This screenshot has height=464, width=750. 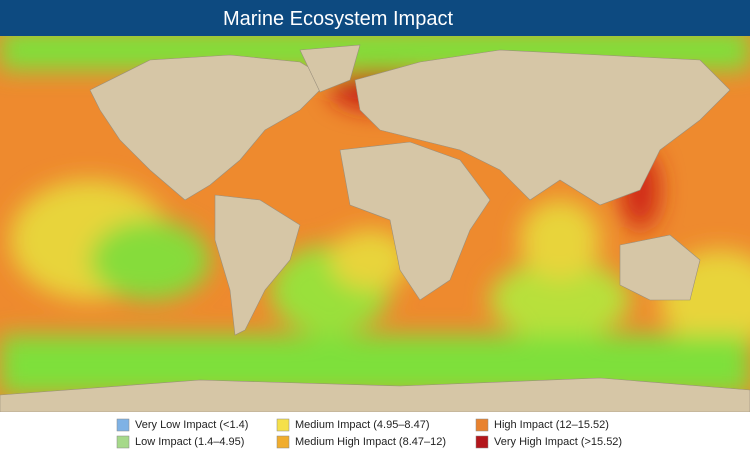 What do you see at coordinates (370, 442) in the screenshot?
I see `legend-label: Medium High Impact (8.47–12)` at bounding box center [370, 442].